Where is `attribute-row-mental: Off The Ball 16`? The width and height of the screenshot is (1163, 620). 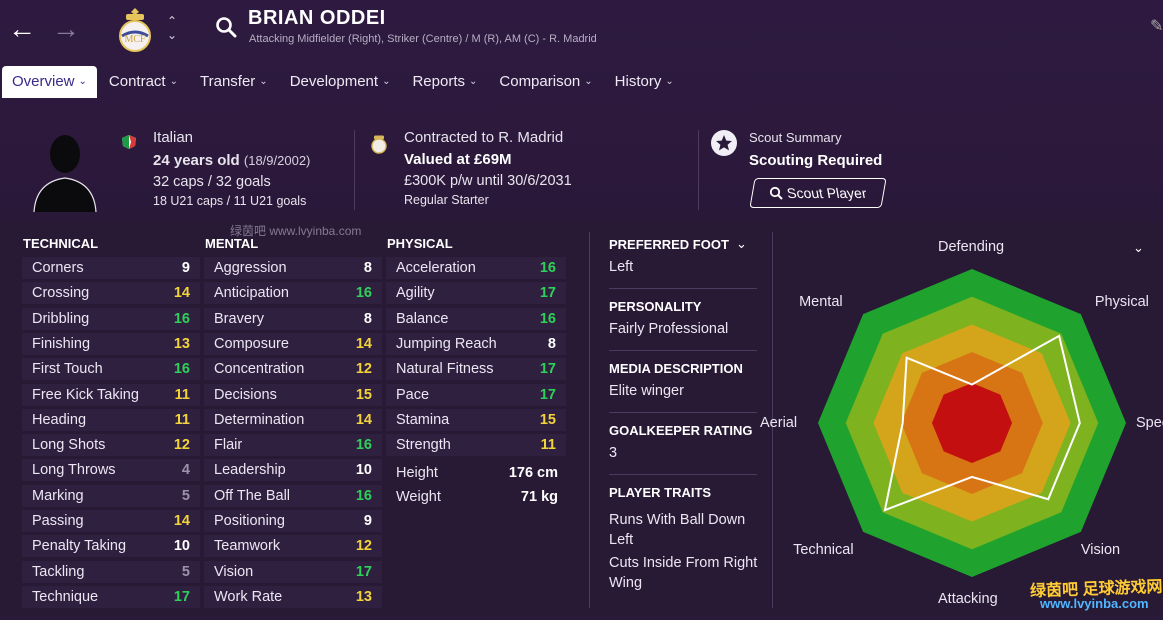 attribute-row-mental: Off The Ball 16 is located at coordinates (293, 495).